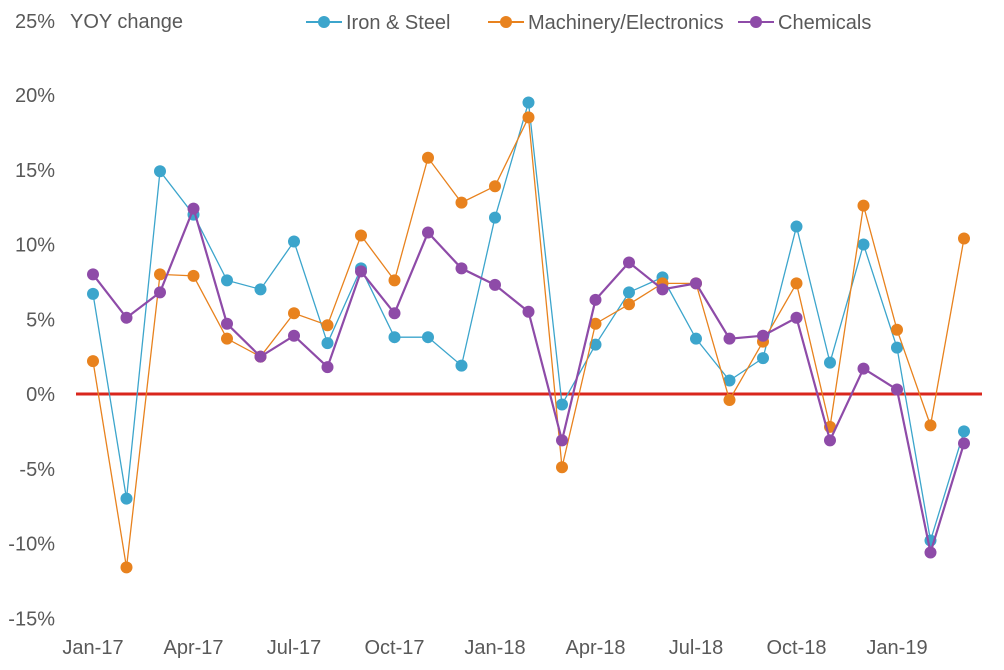  What do you see at coordinates (92, 648) in the screenshot?
I see `x-tick-label: Jan-17` at bounding box center [92, 648].